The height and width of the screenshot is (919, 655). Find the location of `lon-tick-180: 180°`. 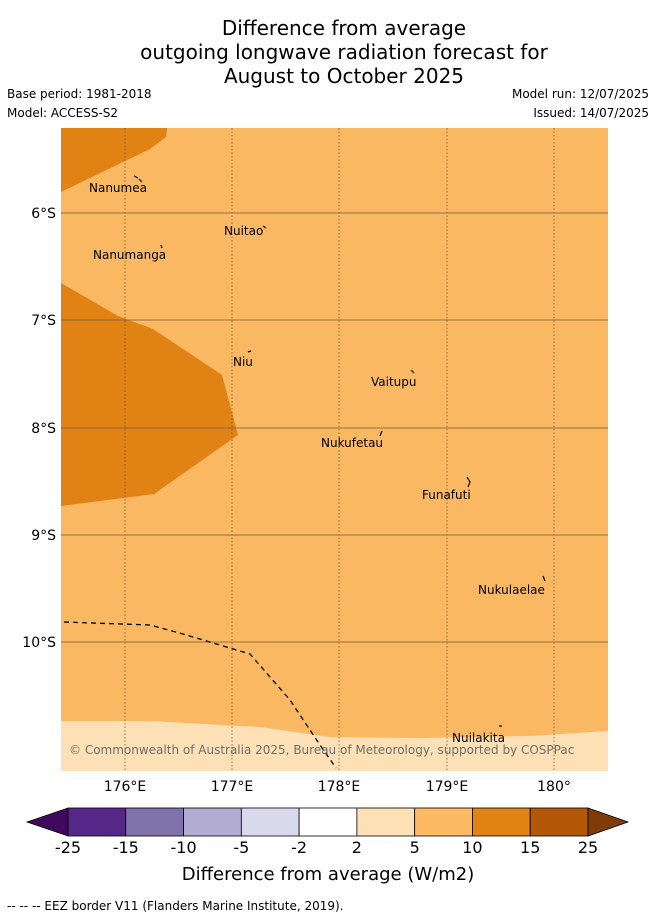

lon-tick-180: 180° is located at coordinates (554, 787).